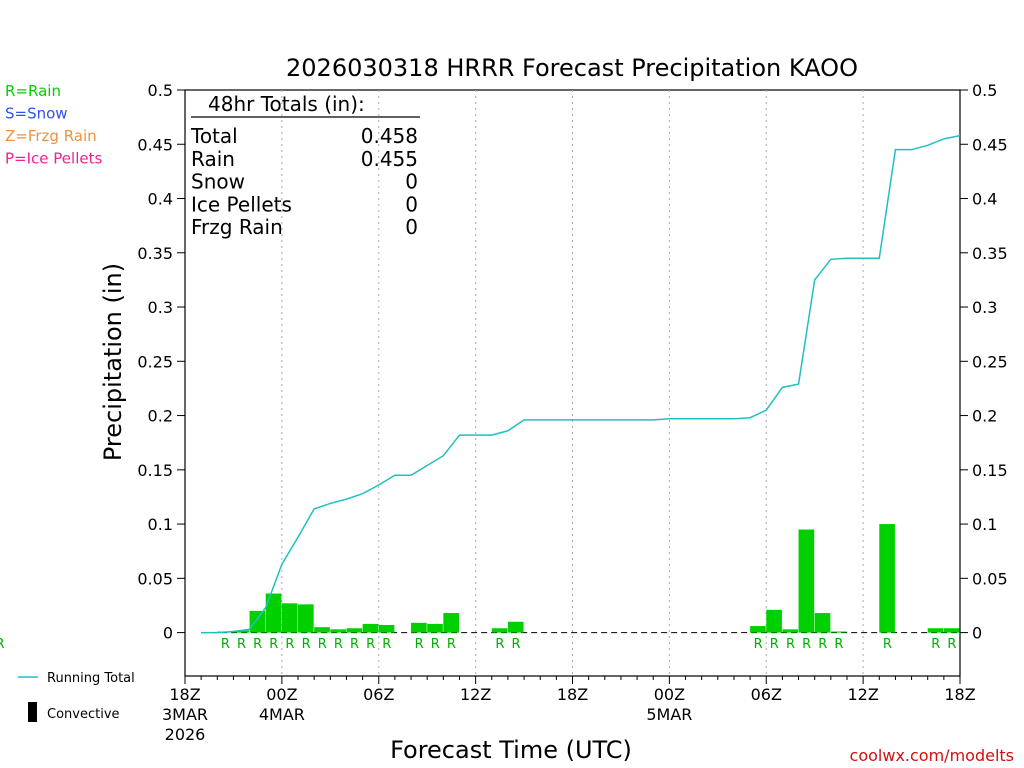 The height and width of the screenshot is (768, 1024). I want to click on y-tick-label: 0.25, so click(155, 361).